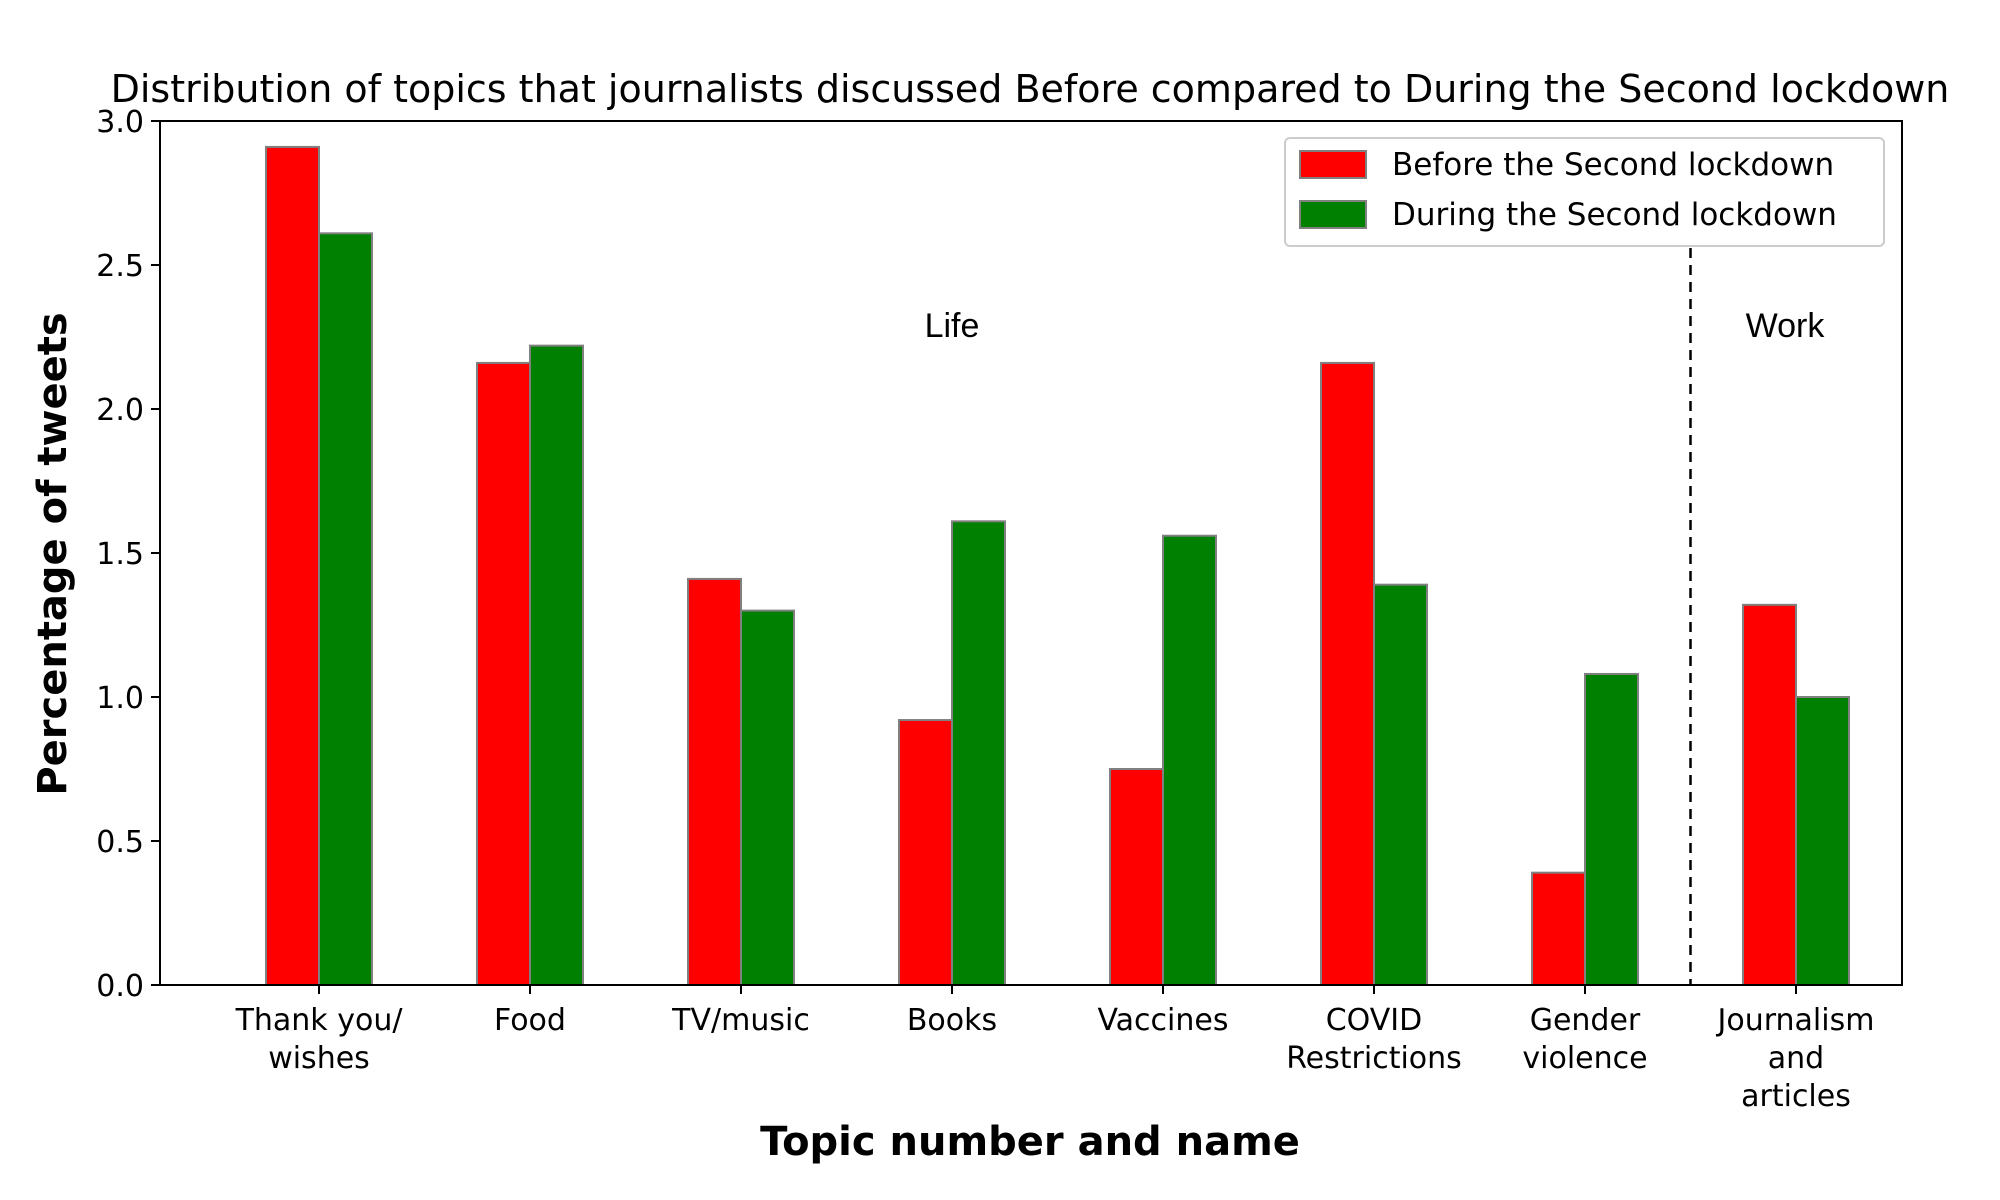 The width and height of the screenshot is (2000, 1200). I want to click on annotation-work: Work, so click(1786, 326).